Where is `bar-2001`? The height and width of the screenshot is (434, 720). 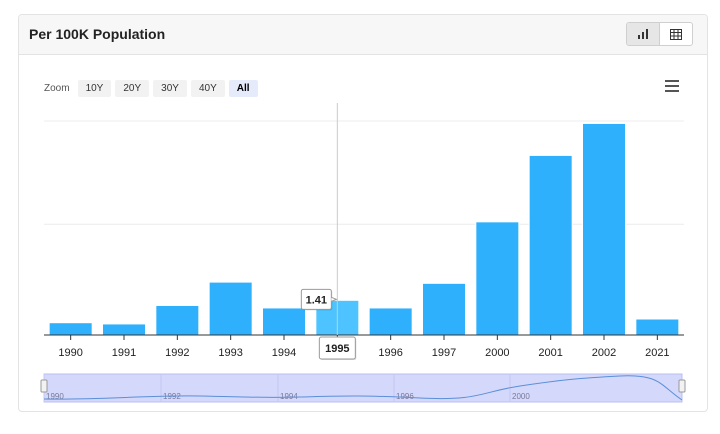 bar-2001 is located at coordinates (550, 245).